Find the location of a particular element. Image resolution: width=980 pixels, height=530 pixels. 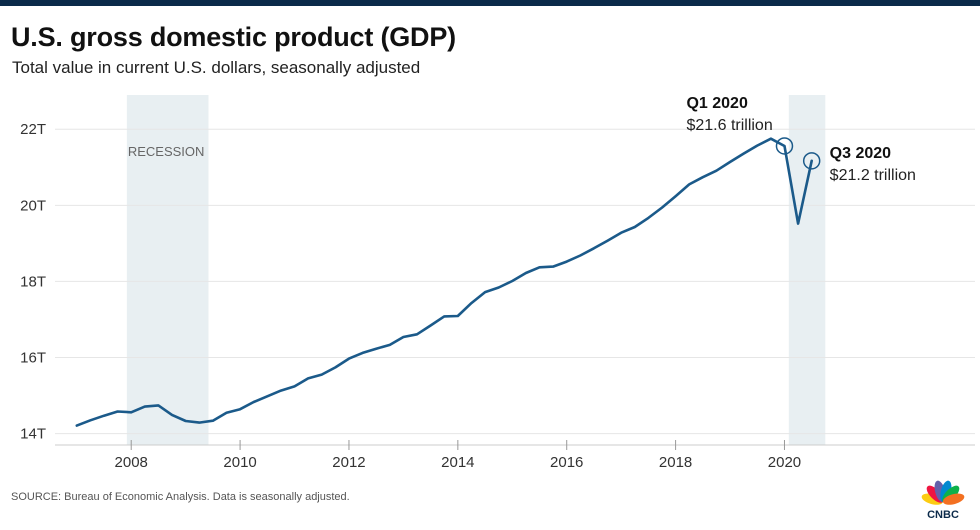

x-tick-label: 2016 is located at coordinates (566, 462).